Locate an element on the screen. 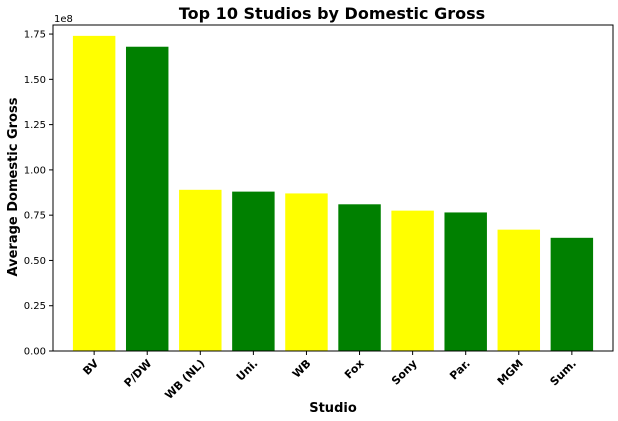  bar-sum is located at coordinates (572, 294).